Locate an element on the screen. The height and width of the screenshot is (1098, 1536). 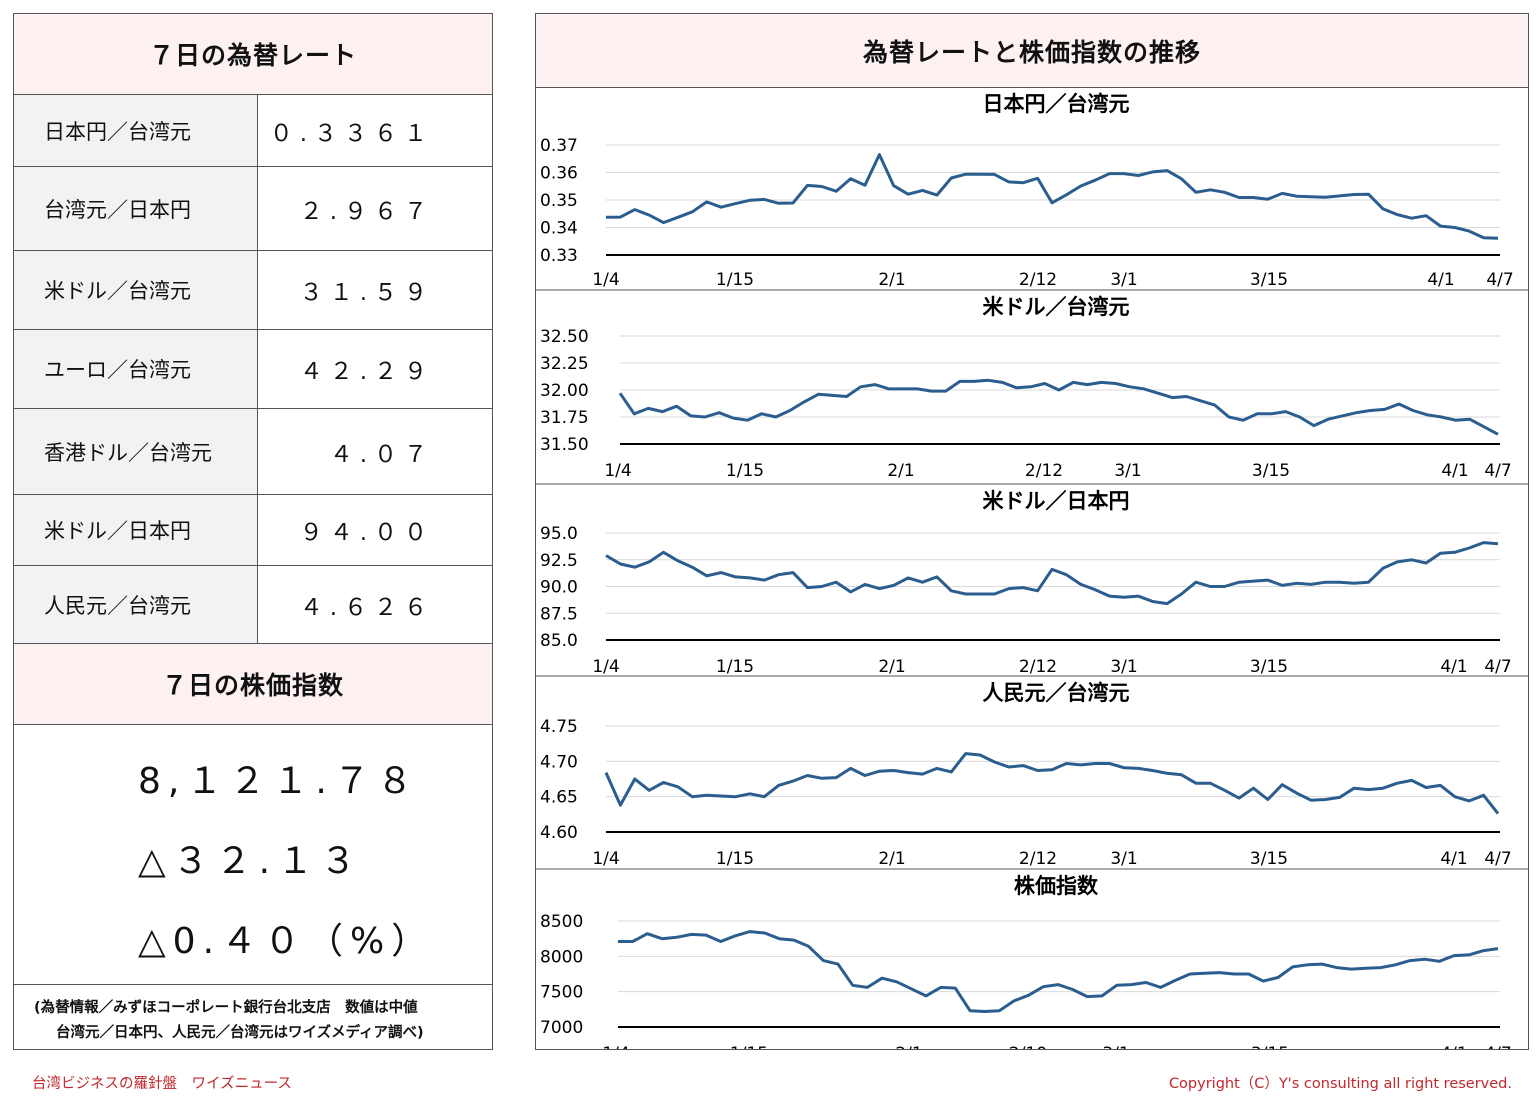
y-tick-label: 4.70 is located at coordinates (559, 762).